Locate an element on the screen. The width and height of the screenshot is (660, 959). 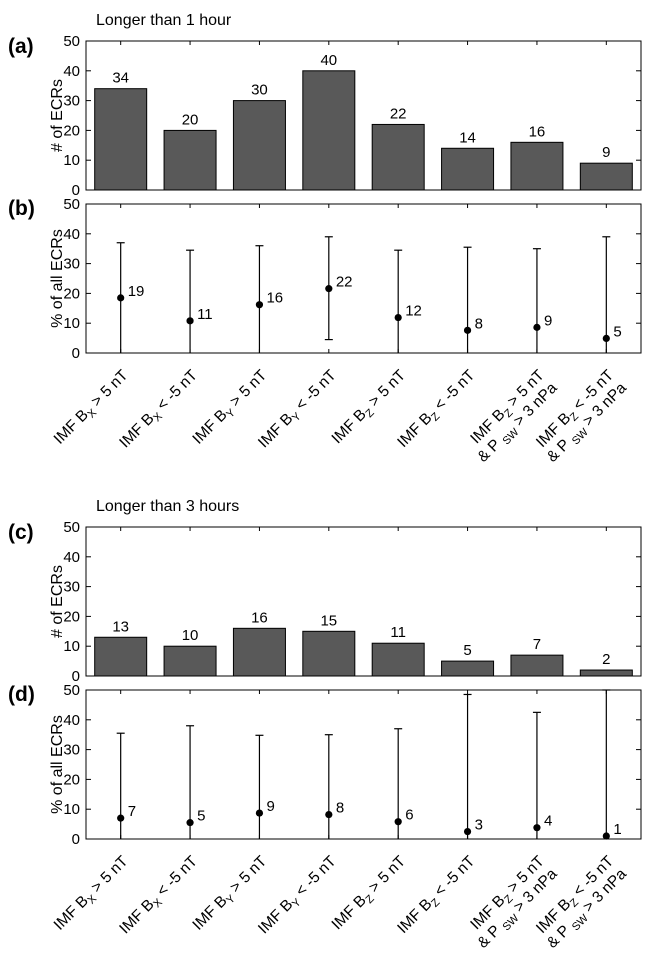
bar-value-label: 2 is located at coordinates (606, 659).